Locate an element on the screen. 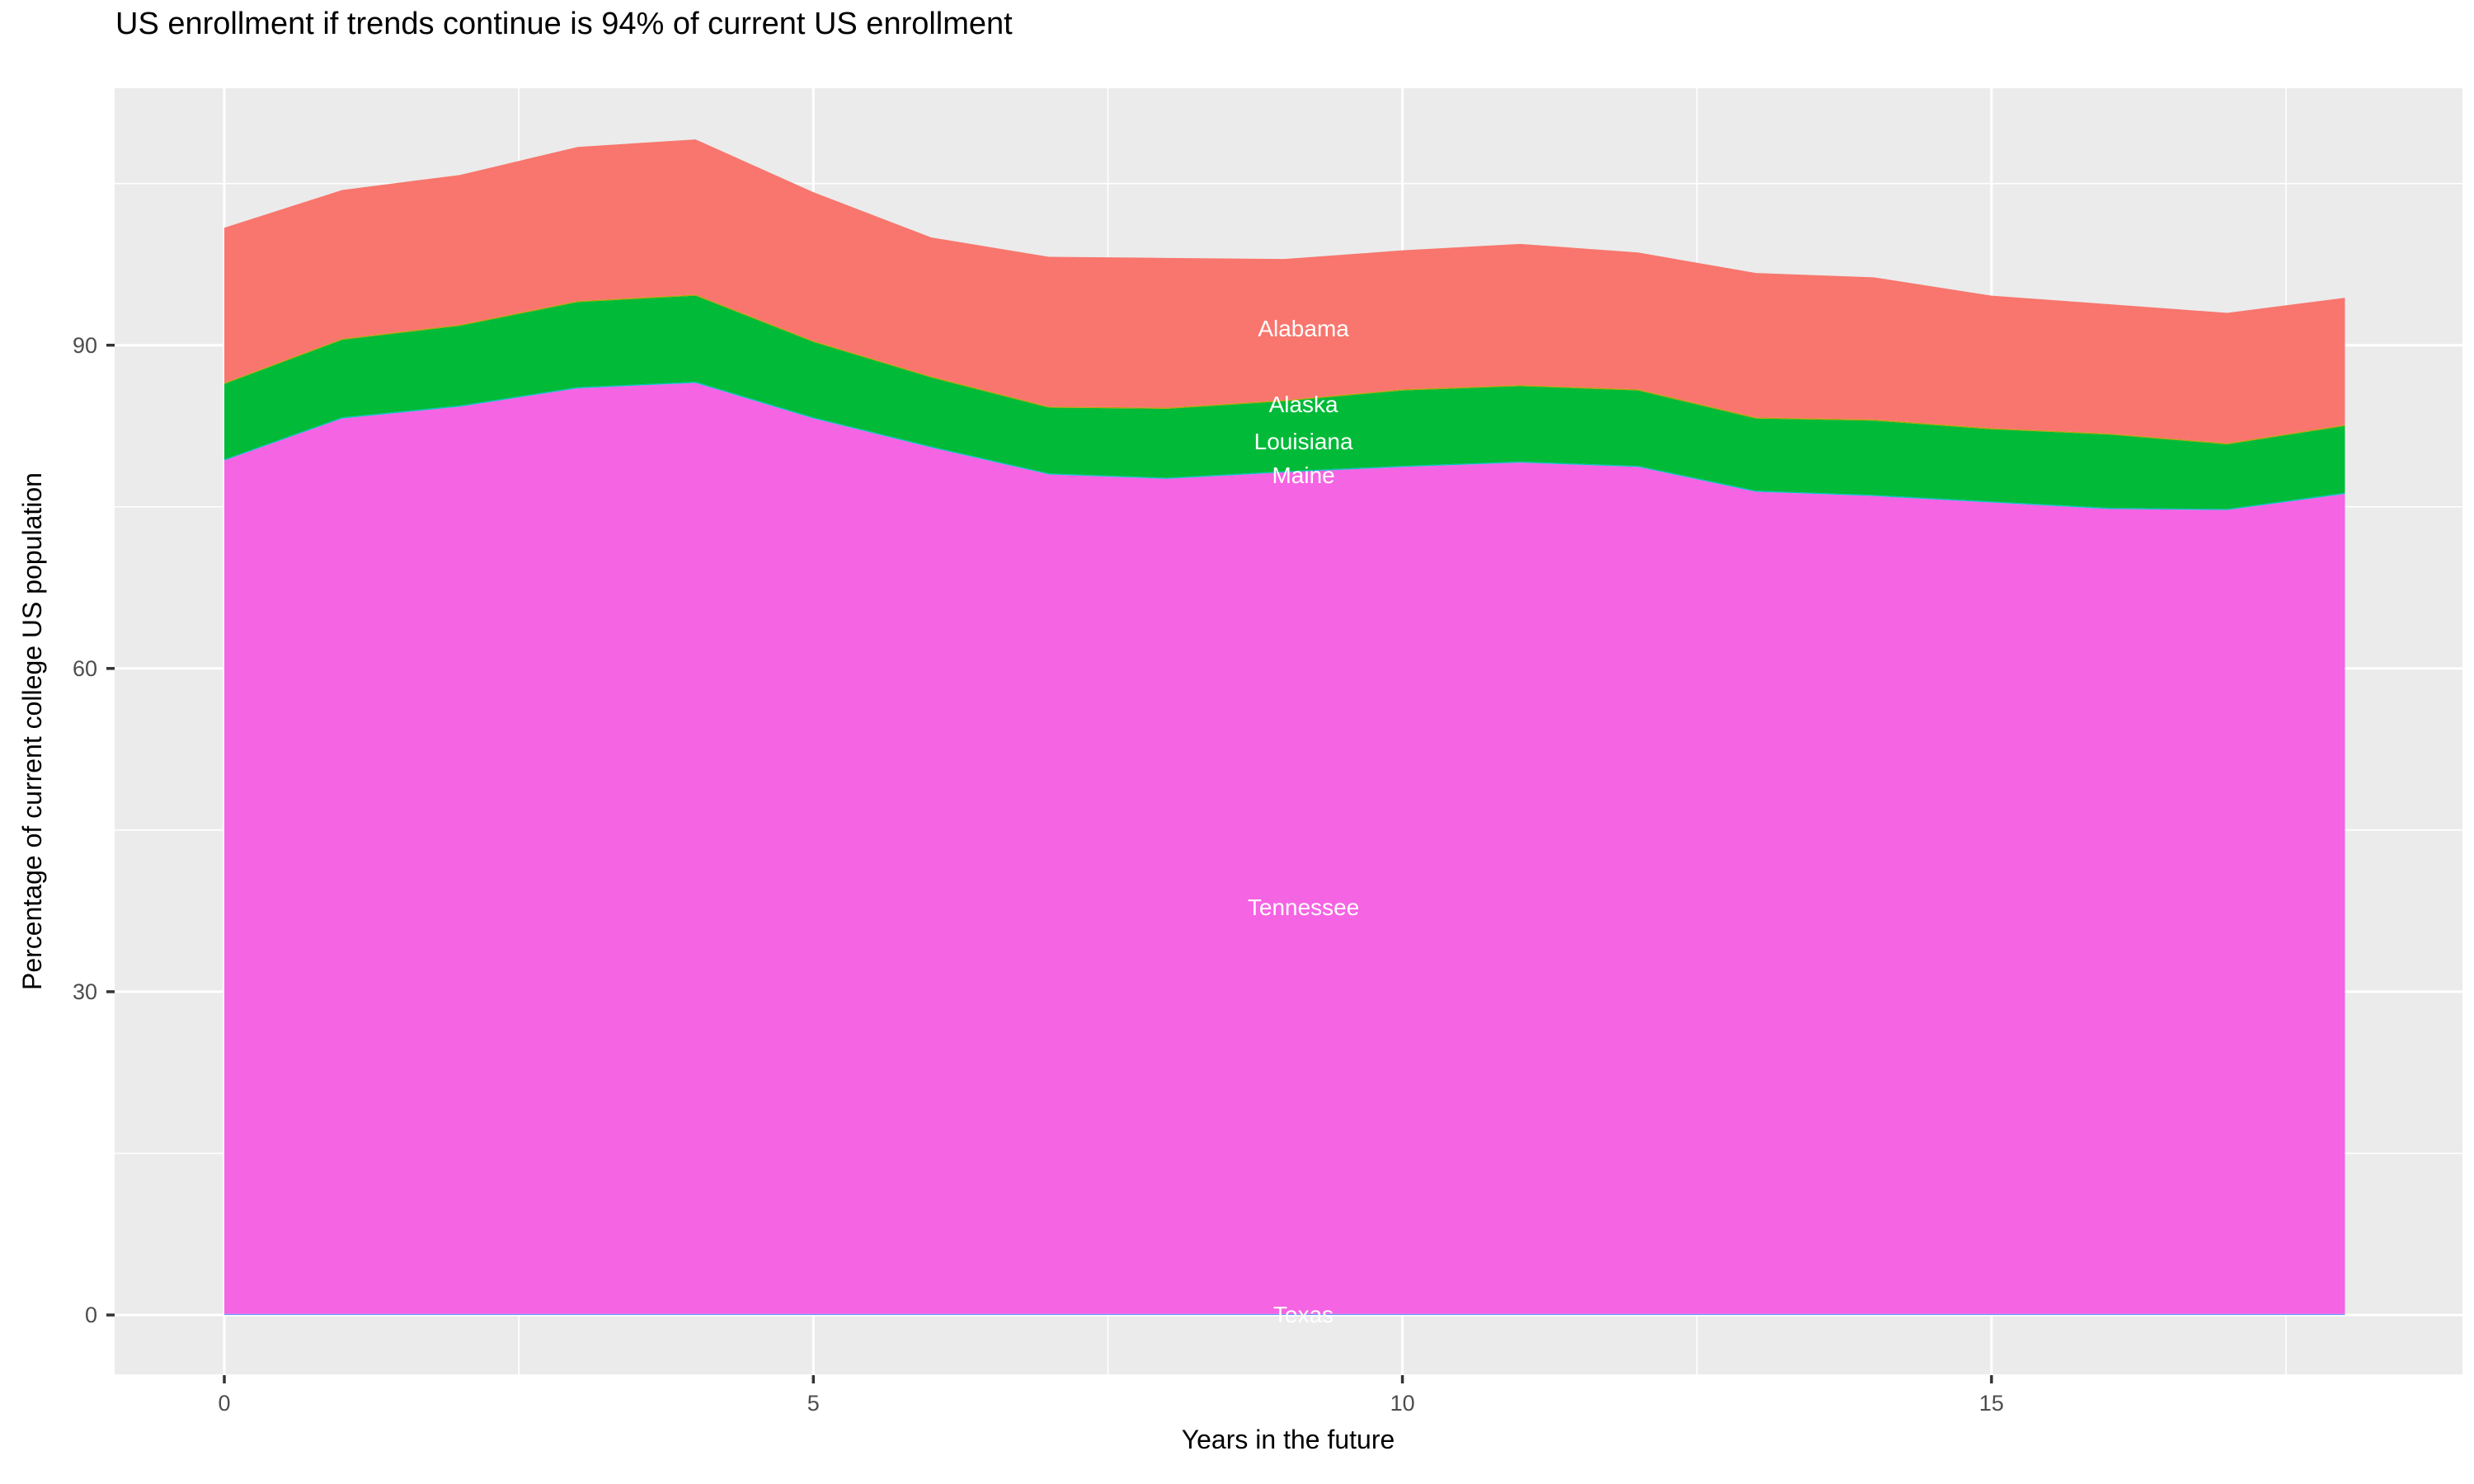 This screenshot has width=2474, height=1484. x-tick-label: 10 is located at coordinates (1402, 1403).